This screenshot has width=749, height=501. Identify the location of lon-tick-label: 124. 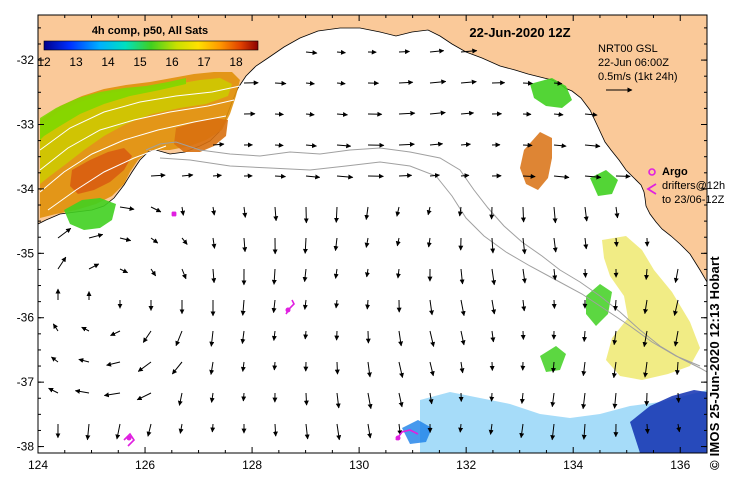
(38, 465).